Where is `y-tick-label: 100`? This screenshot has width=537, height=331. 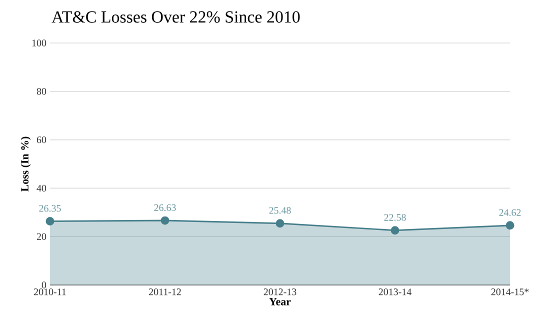 y-tick-label: 100 is located at coordinates (39, 43).